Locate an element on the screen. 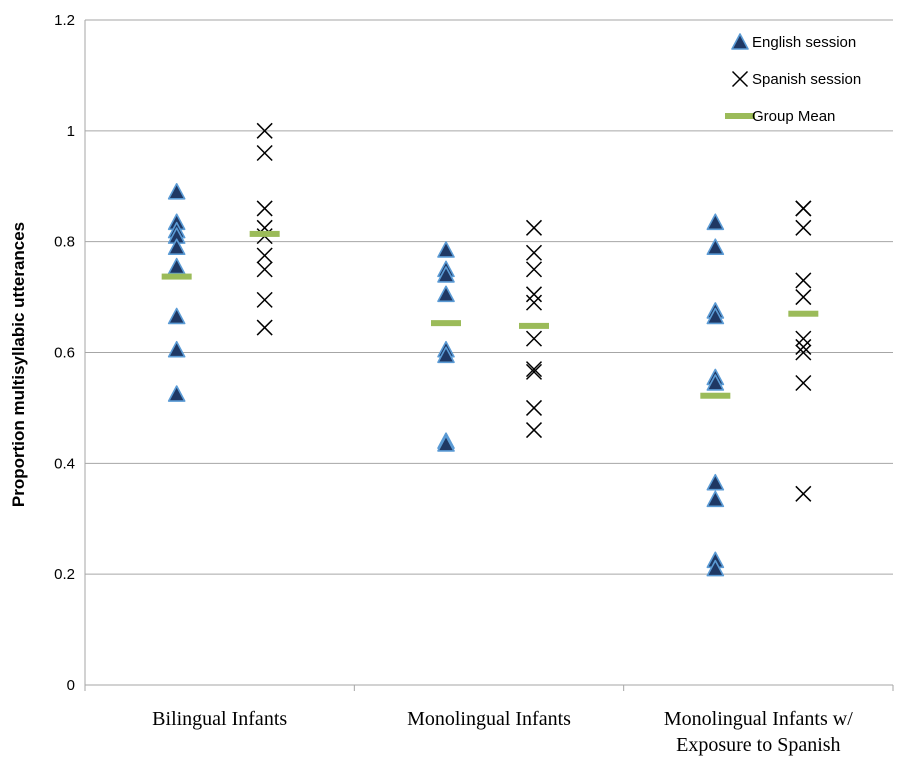 The image size is (906, 761). y-axis-label: Proportion multisyllabic utterances is located at coordinates (18, 364).